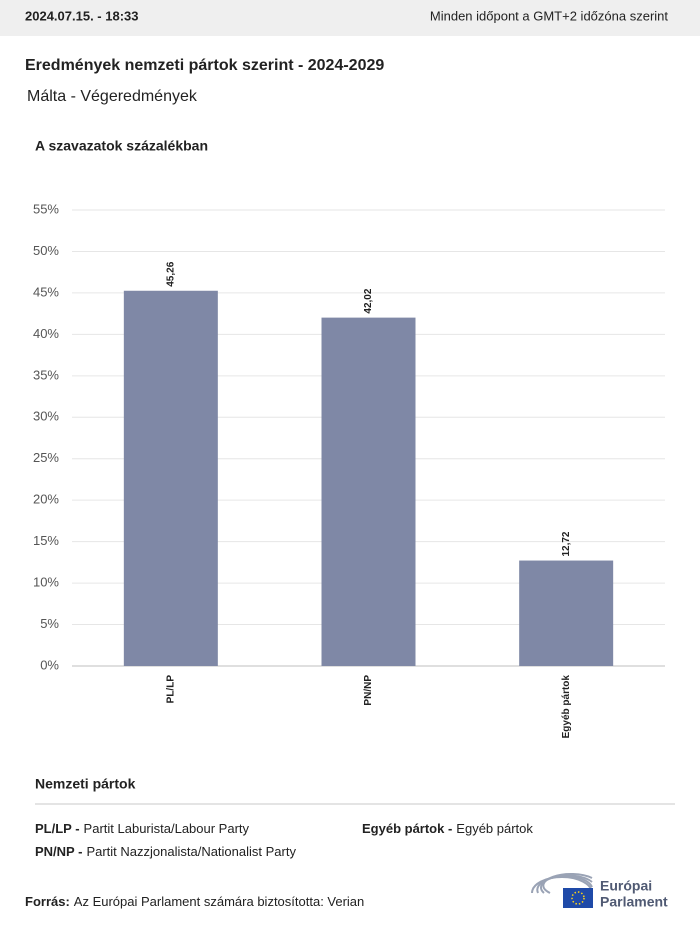  I want to click on source-label: Forrás:, so click(47, 901).